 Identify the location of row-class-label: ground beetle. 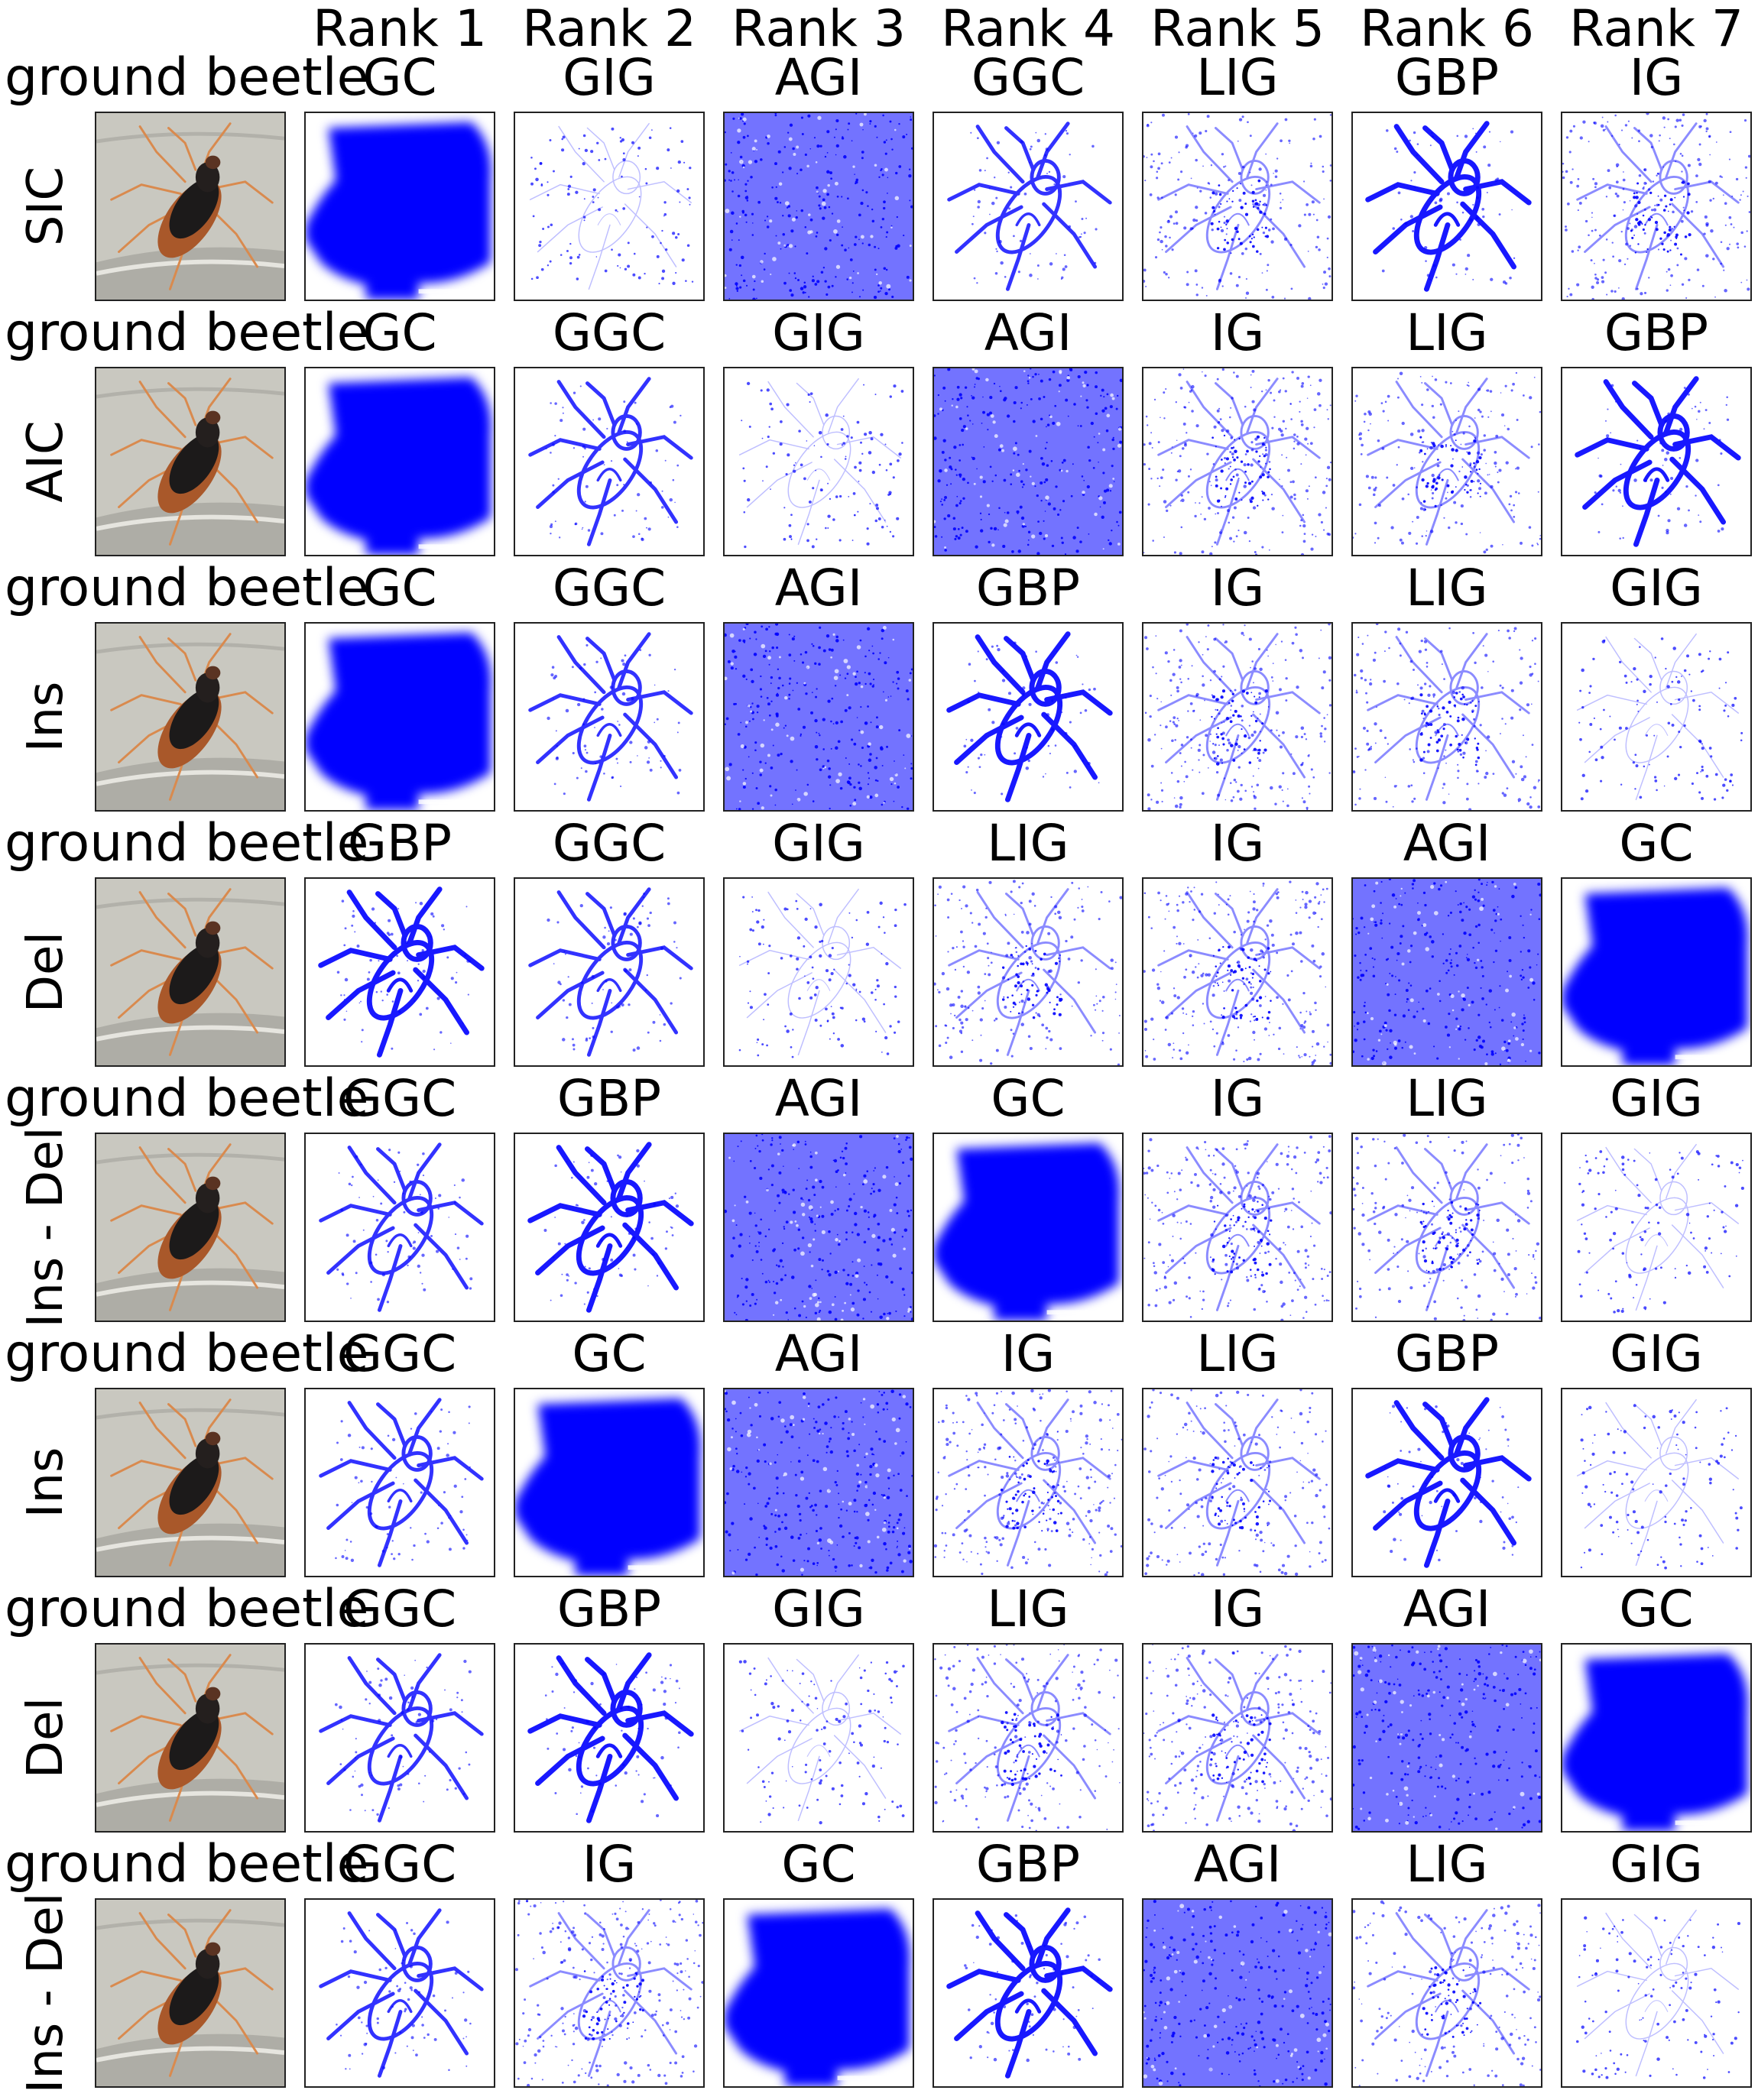
(187, 77).